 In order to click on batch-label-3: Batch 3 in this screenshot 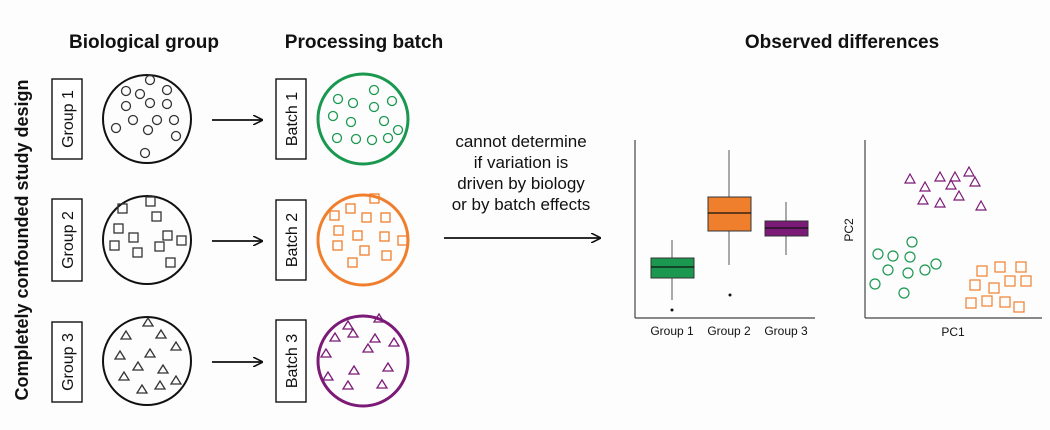, I will do `click(291, 361)`.